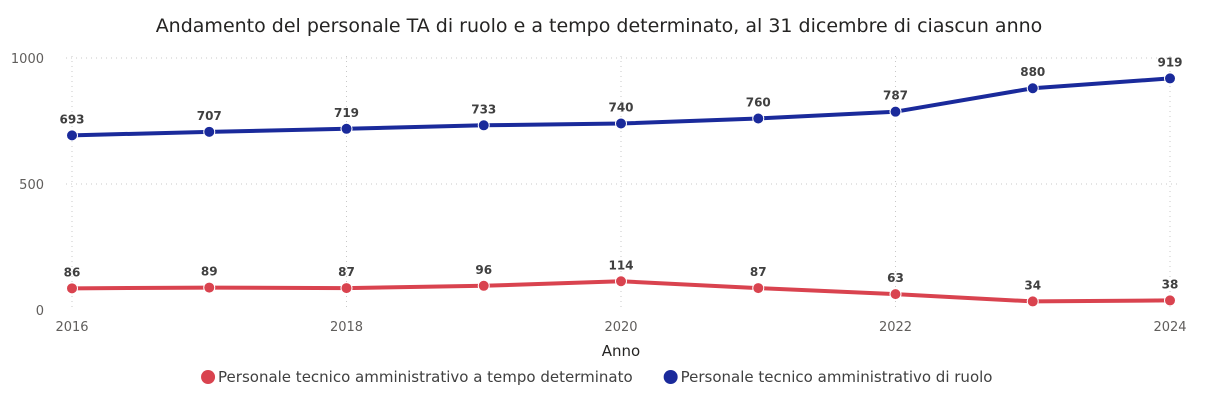  What do you see at coordinates (621, 351) in the screenshot?
I see `x-axis-title: Anno` at bounding box center [621, 351].